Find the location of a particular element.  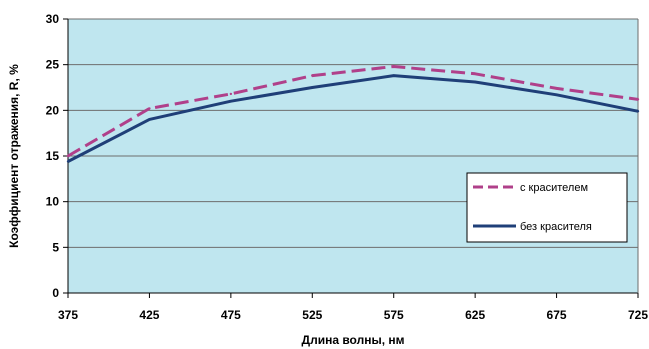

x-tick-label: 525 is located at coordinates (312, 315).